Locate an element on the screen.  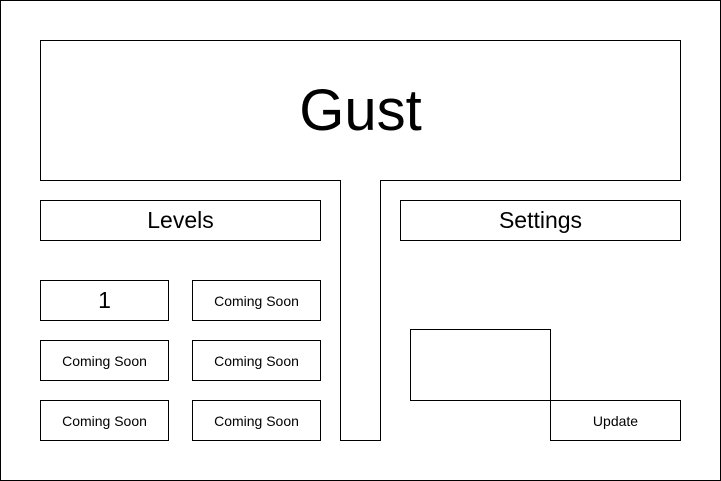
levels-header: Levels is located at coordinates (180, 220).